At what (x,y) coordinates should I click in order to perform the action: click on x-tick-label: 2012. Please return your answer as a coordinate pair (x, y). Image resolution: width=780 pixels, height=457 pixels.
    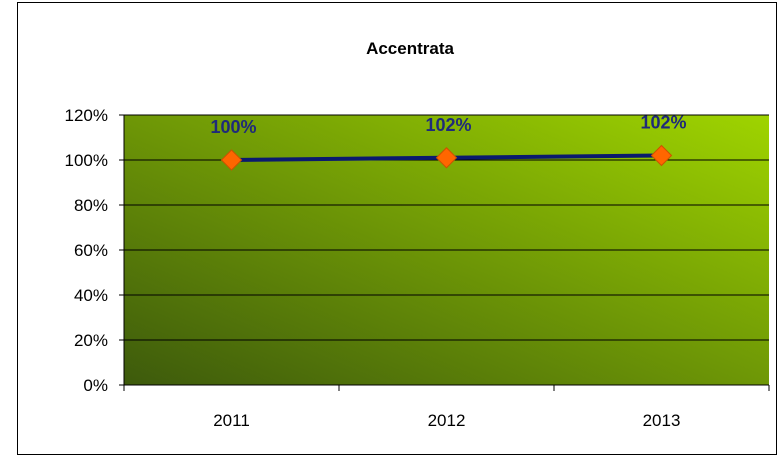
    Looking at the image, I should click on (447, 420).